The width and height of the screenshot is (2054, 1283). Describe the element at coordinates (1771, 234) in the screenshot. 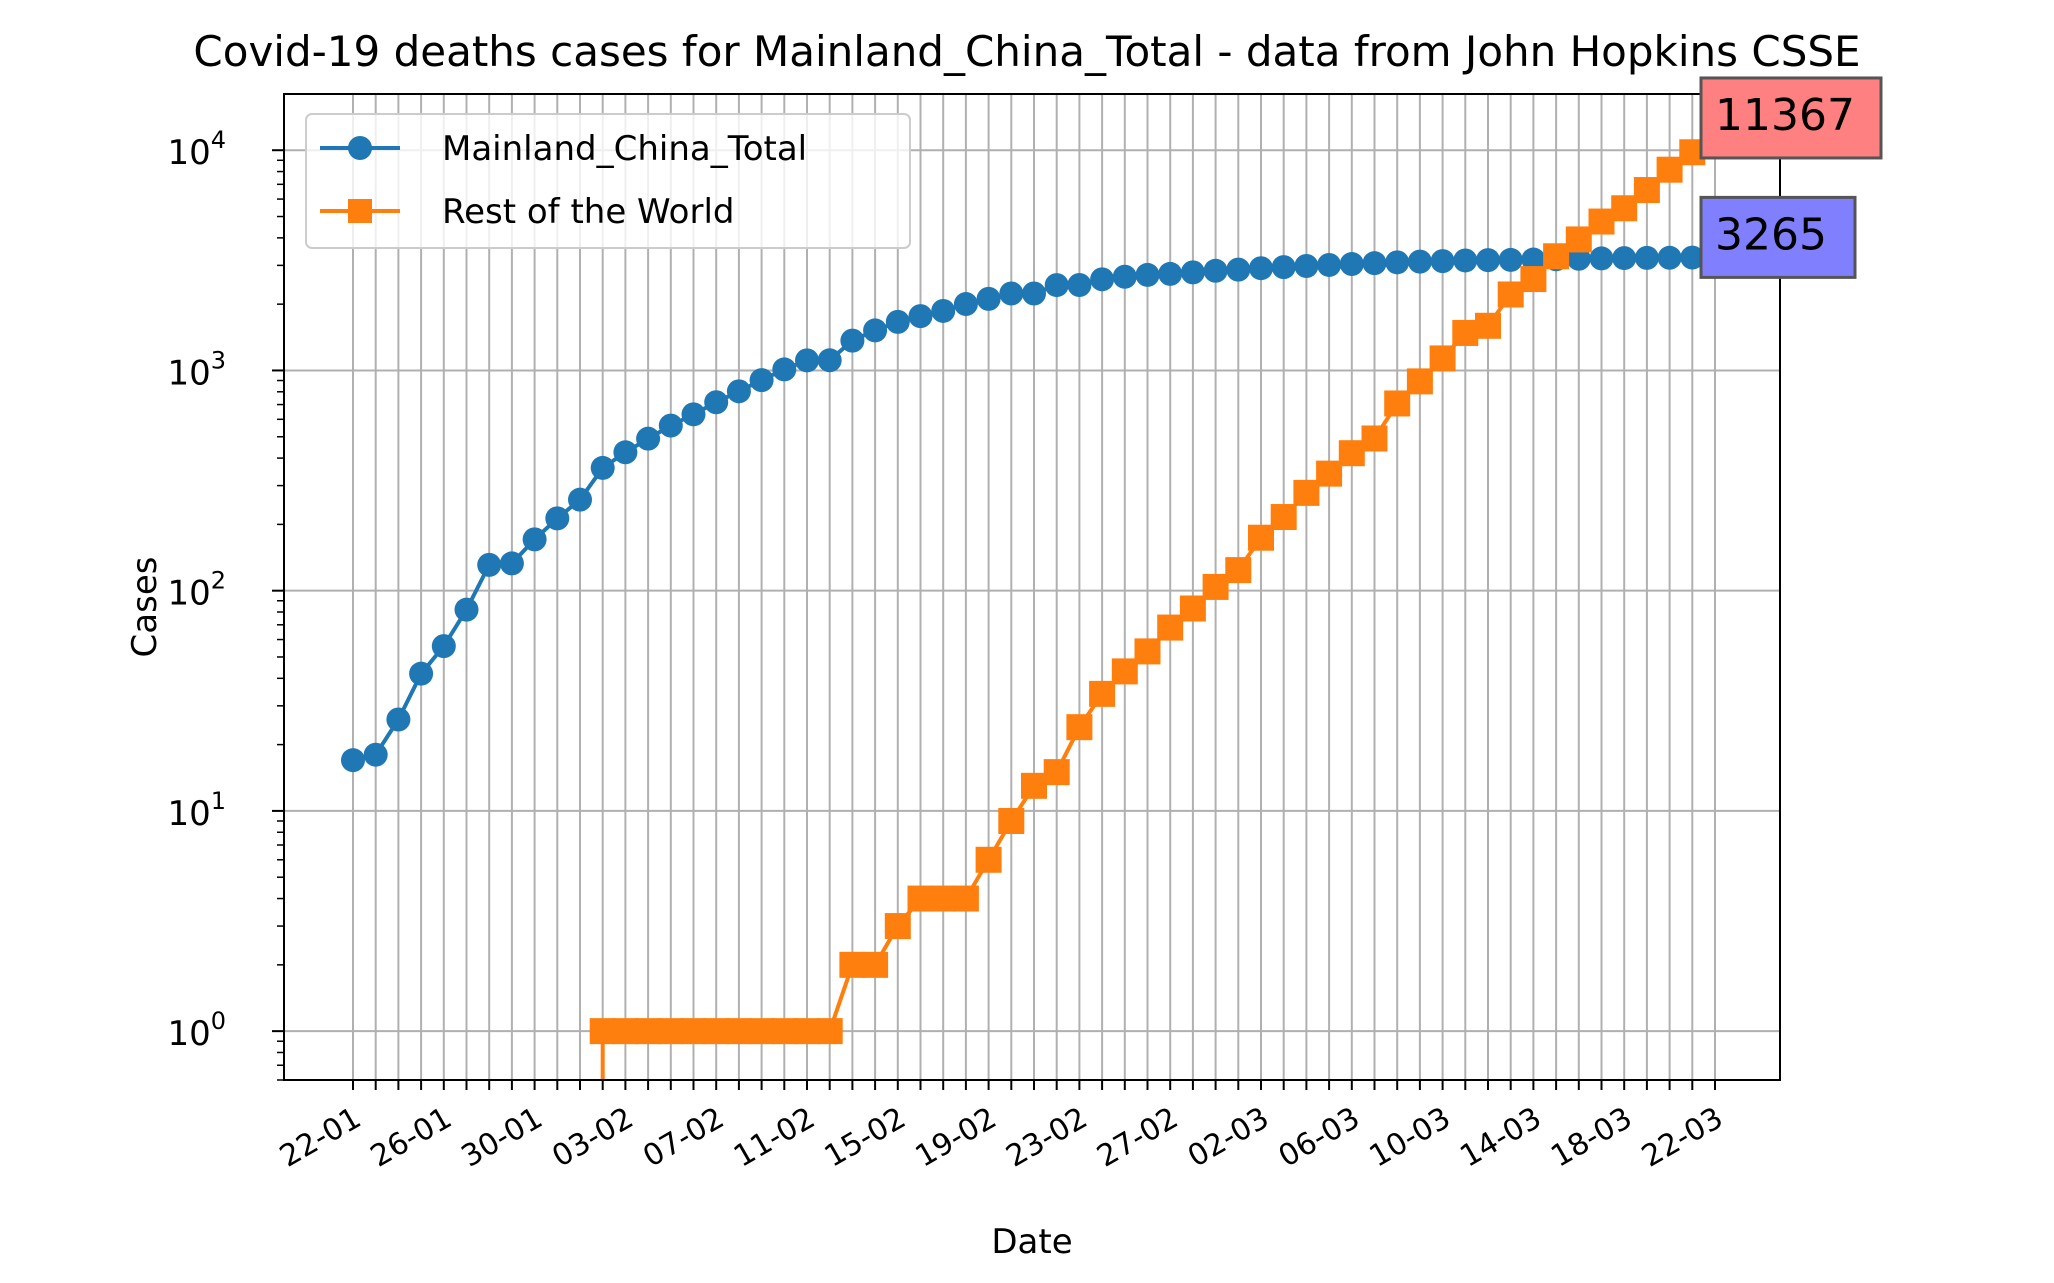

I see `annotation-label: 3265` at that location.